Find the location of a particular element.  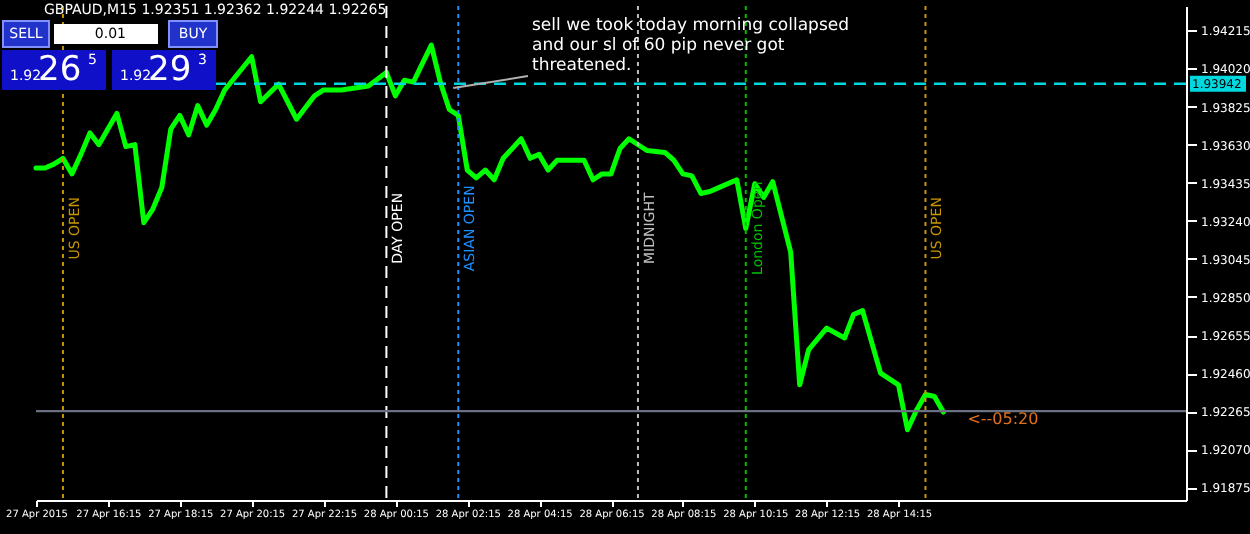

annotation: 26 is located at coordinates (60, 70).